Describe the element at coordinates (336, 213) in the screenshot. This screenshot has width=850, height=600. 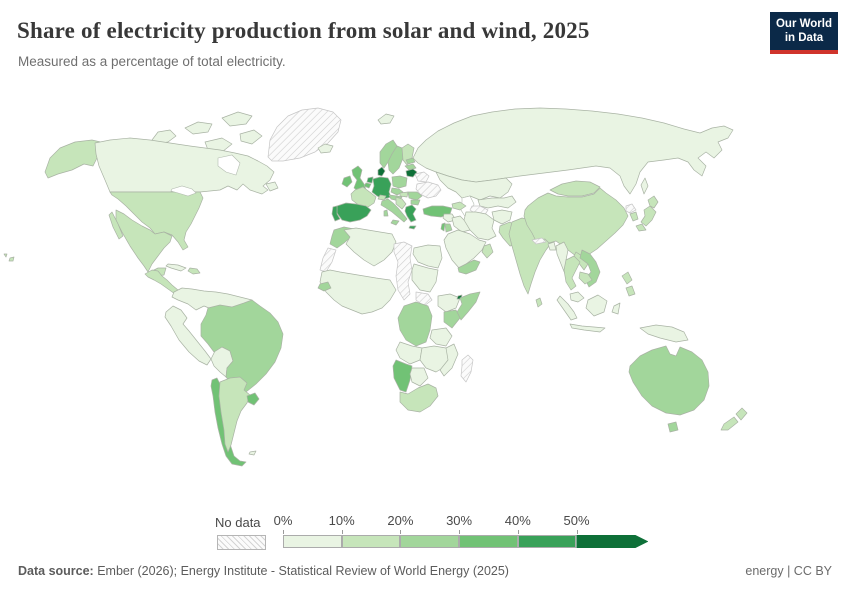
I see `country-portugal` at that location.